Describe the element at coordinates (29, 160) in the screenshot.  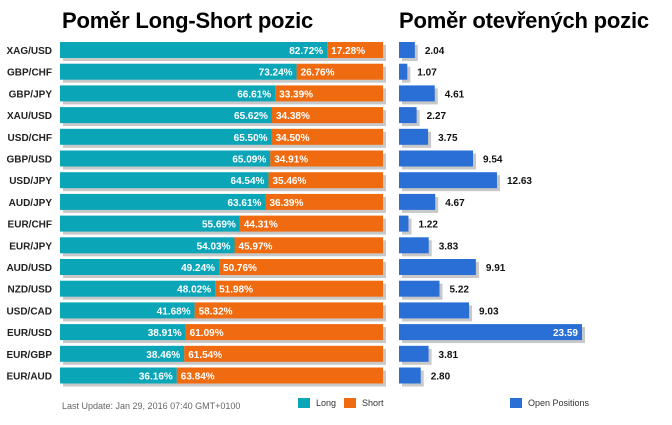
I see `category-label-gbp-usd: GBP/USD` at that location.